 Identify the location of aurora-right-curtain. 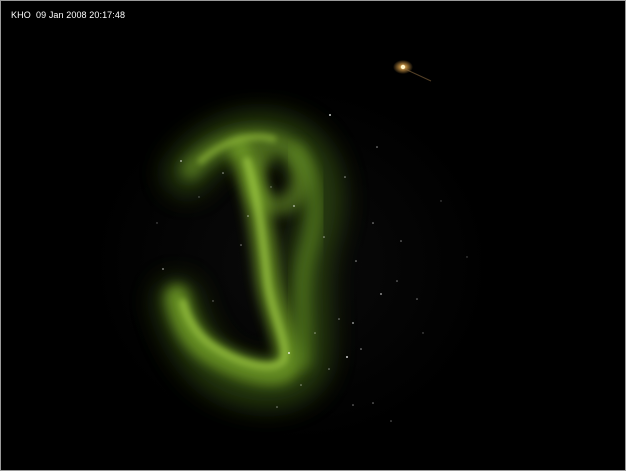
(306, 257).